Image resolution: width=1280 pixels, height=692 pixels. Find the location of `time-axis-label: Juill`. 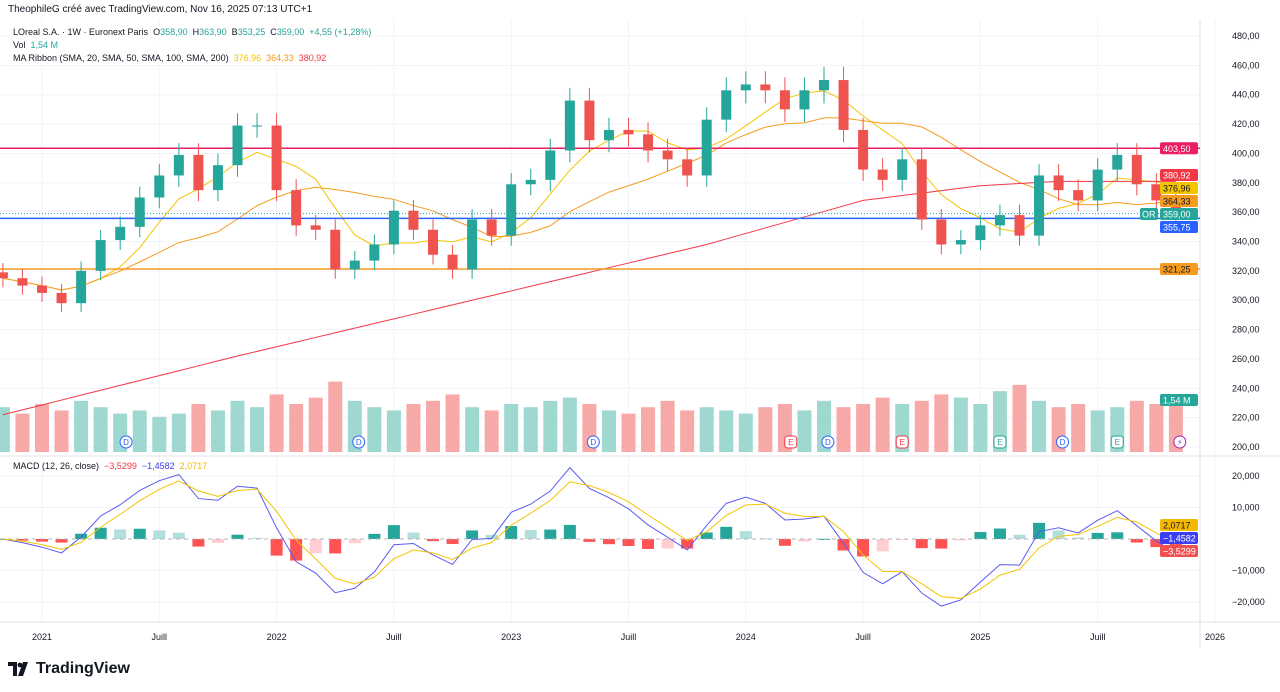

time-axis-label: Juill is located at coordinates (863, 637).